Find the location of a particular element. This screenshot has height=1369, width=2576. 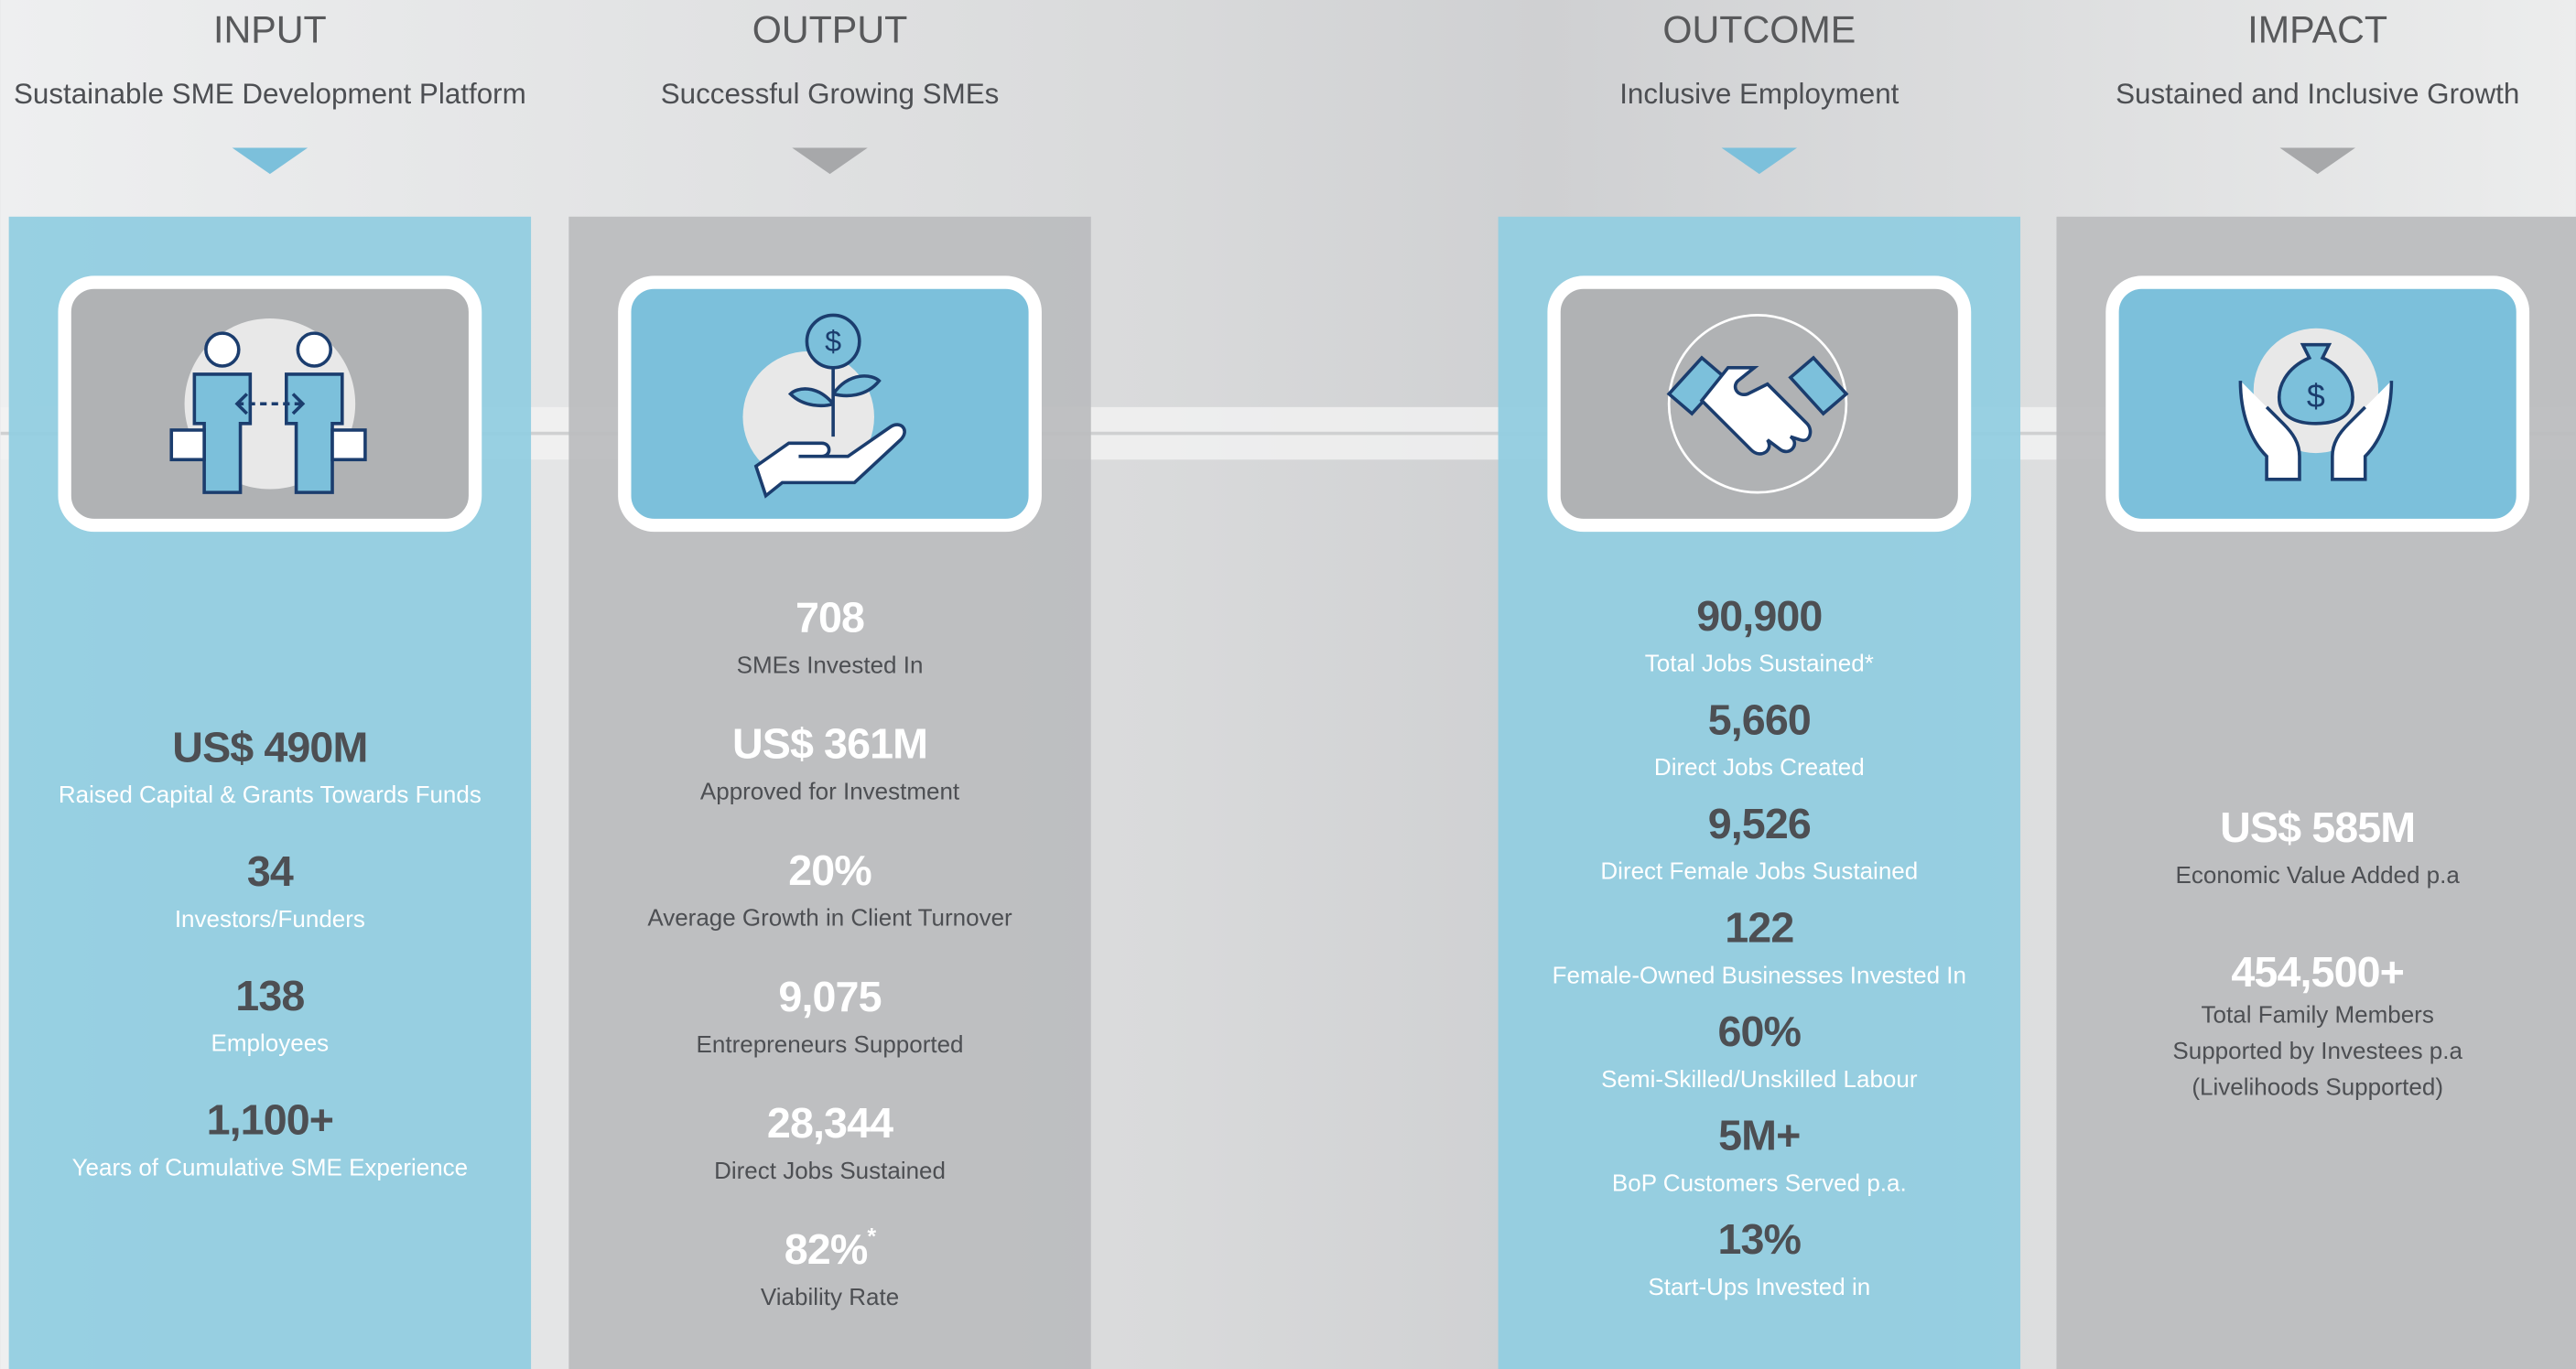

column-subtitle: Sustainable SME Development Platform is located at coordinates (270, 94).